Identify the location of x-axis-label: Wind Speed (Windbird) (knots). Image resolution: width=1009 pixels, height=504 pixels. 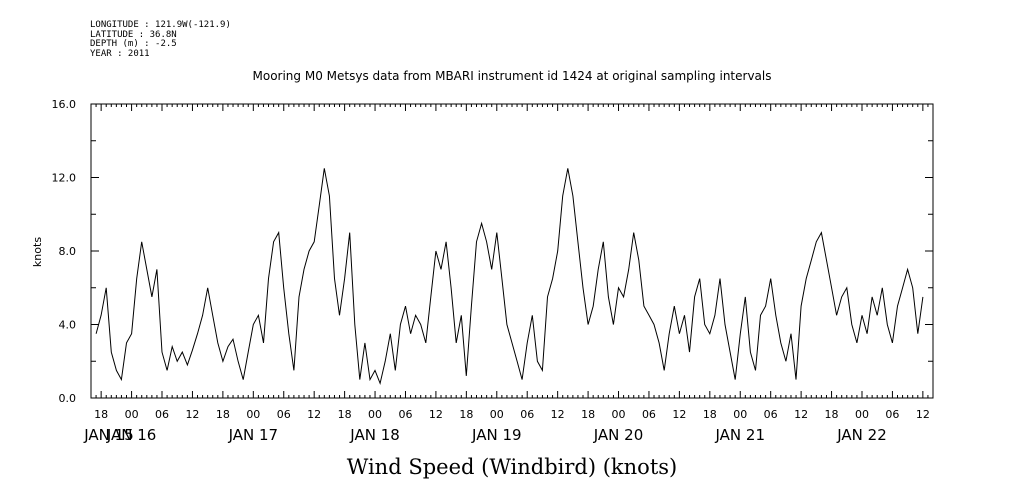
(512, 467).